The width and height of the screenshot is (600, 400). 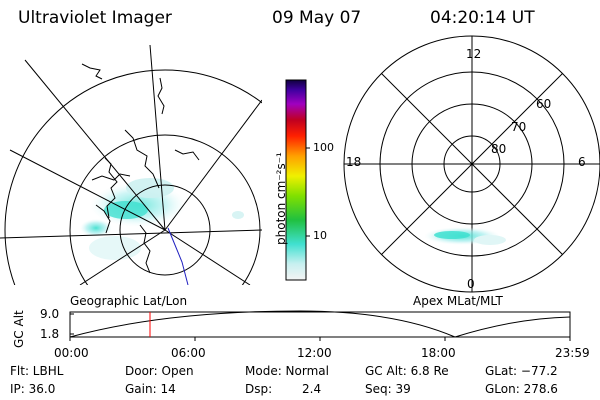 I want to click on mlat-70-label: 70, so click(x=519, y=127).